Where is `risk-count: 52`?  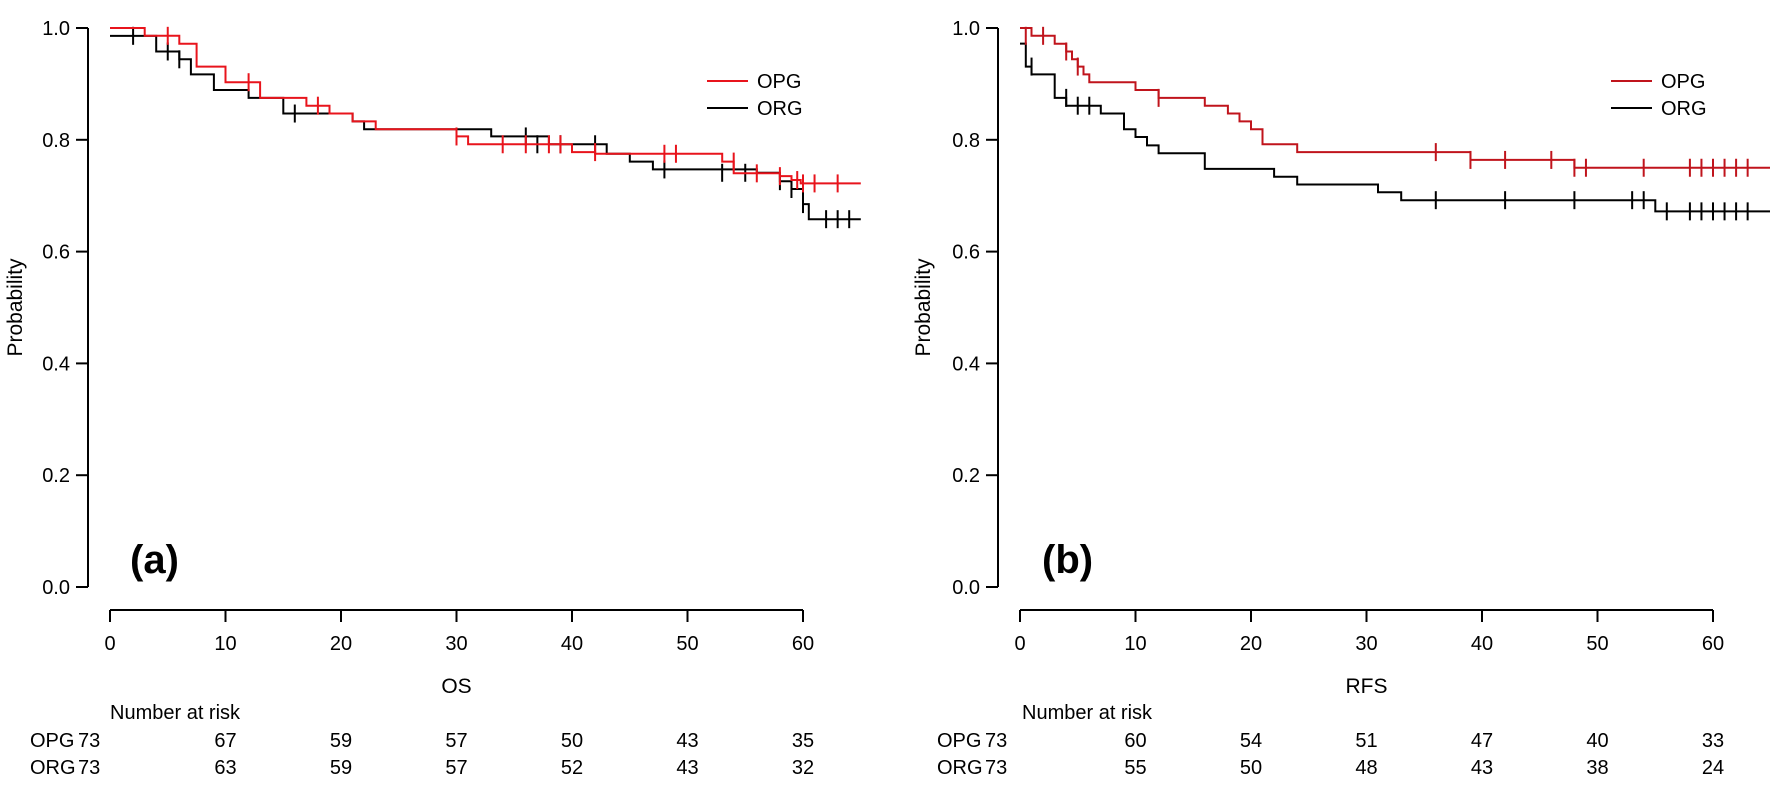
risk-count: 52 is located at coordinates (572, 768).